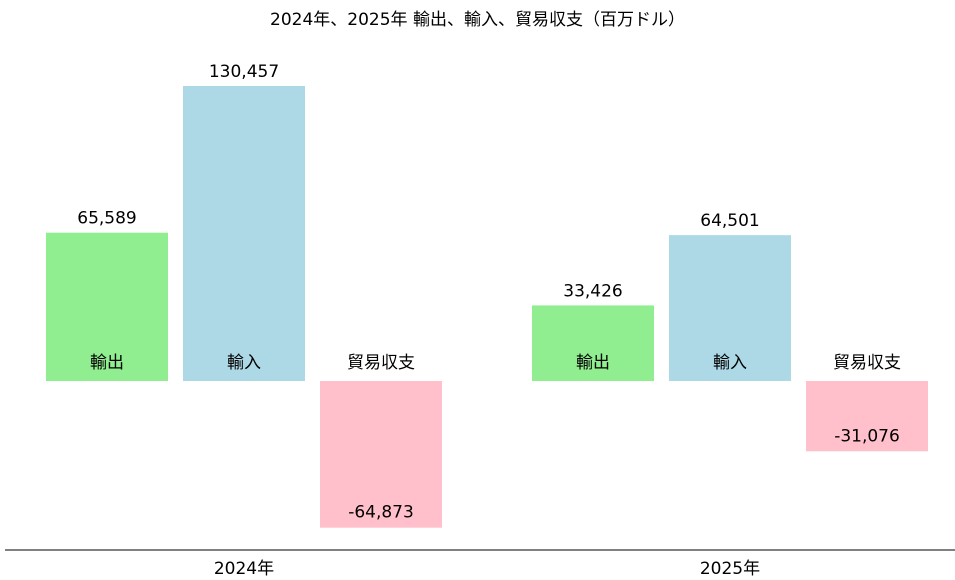  What do you see at coordinates (477, 20) in the screenshot?
I see `chart-title: 2024年、2025年 輸出、輸入、貿易収支（百万ドル）` at bounding box center [477, 20].